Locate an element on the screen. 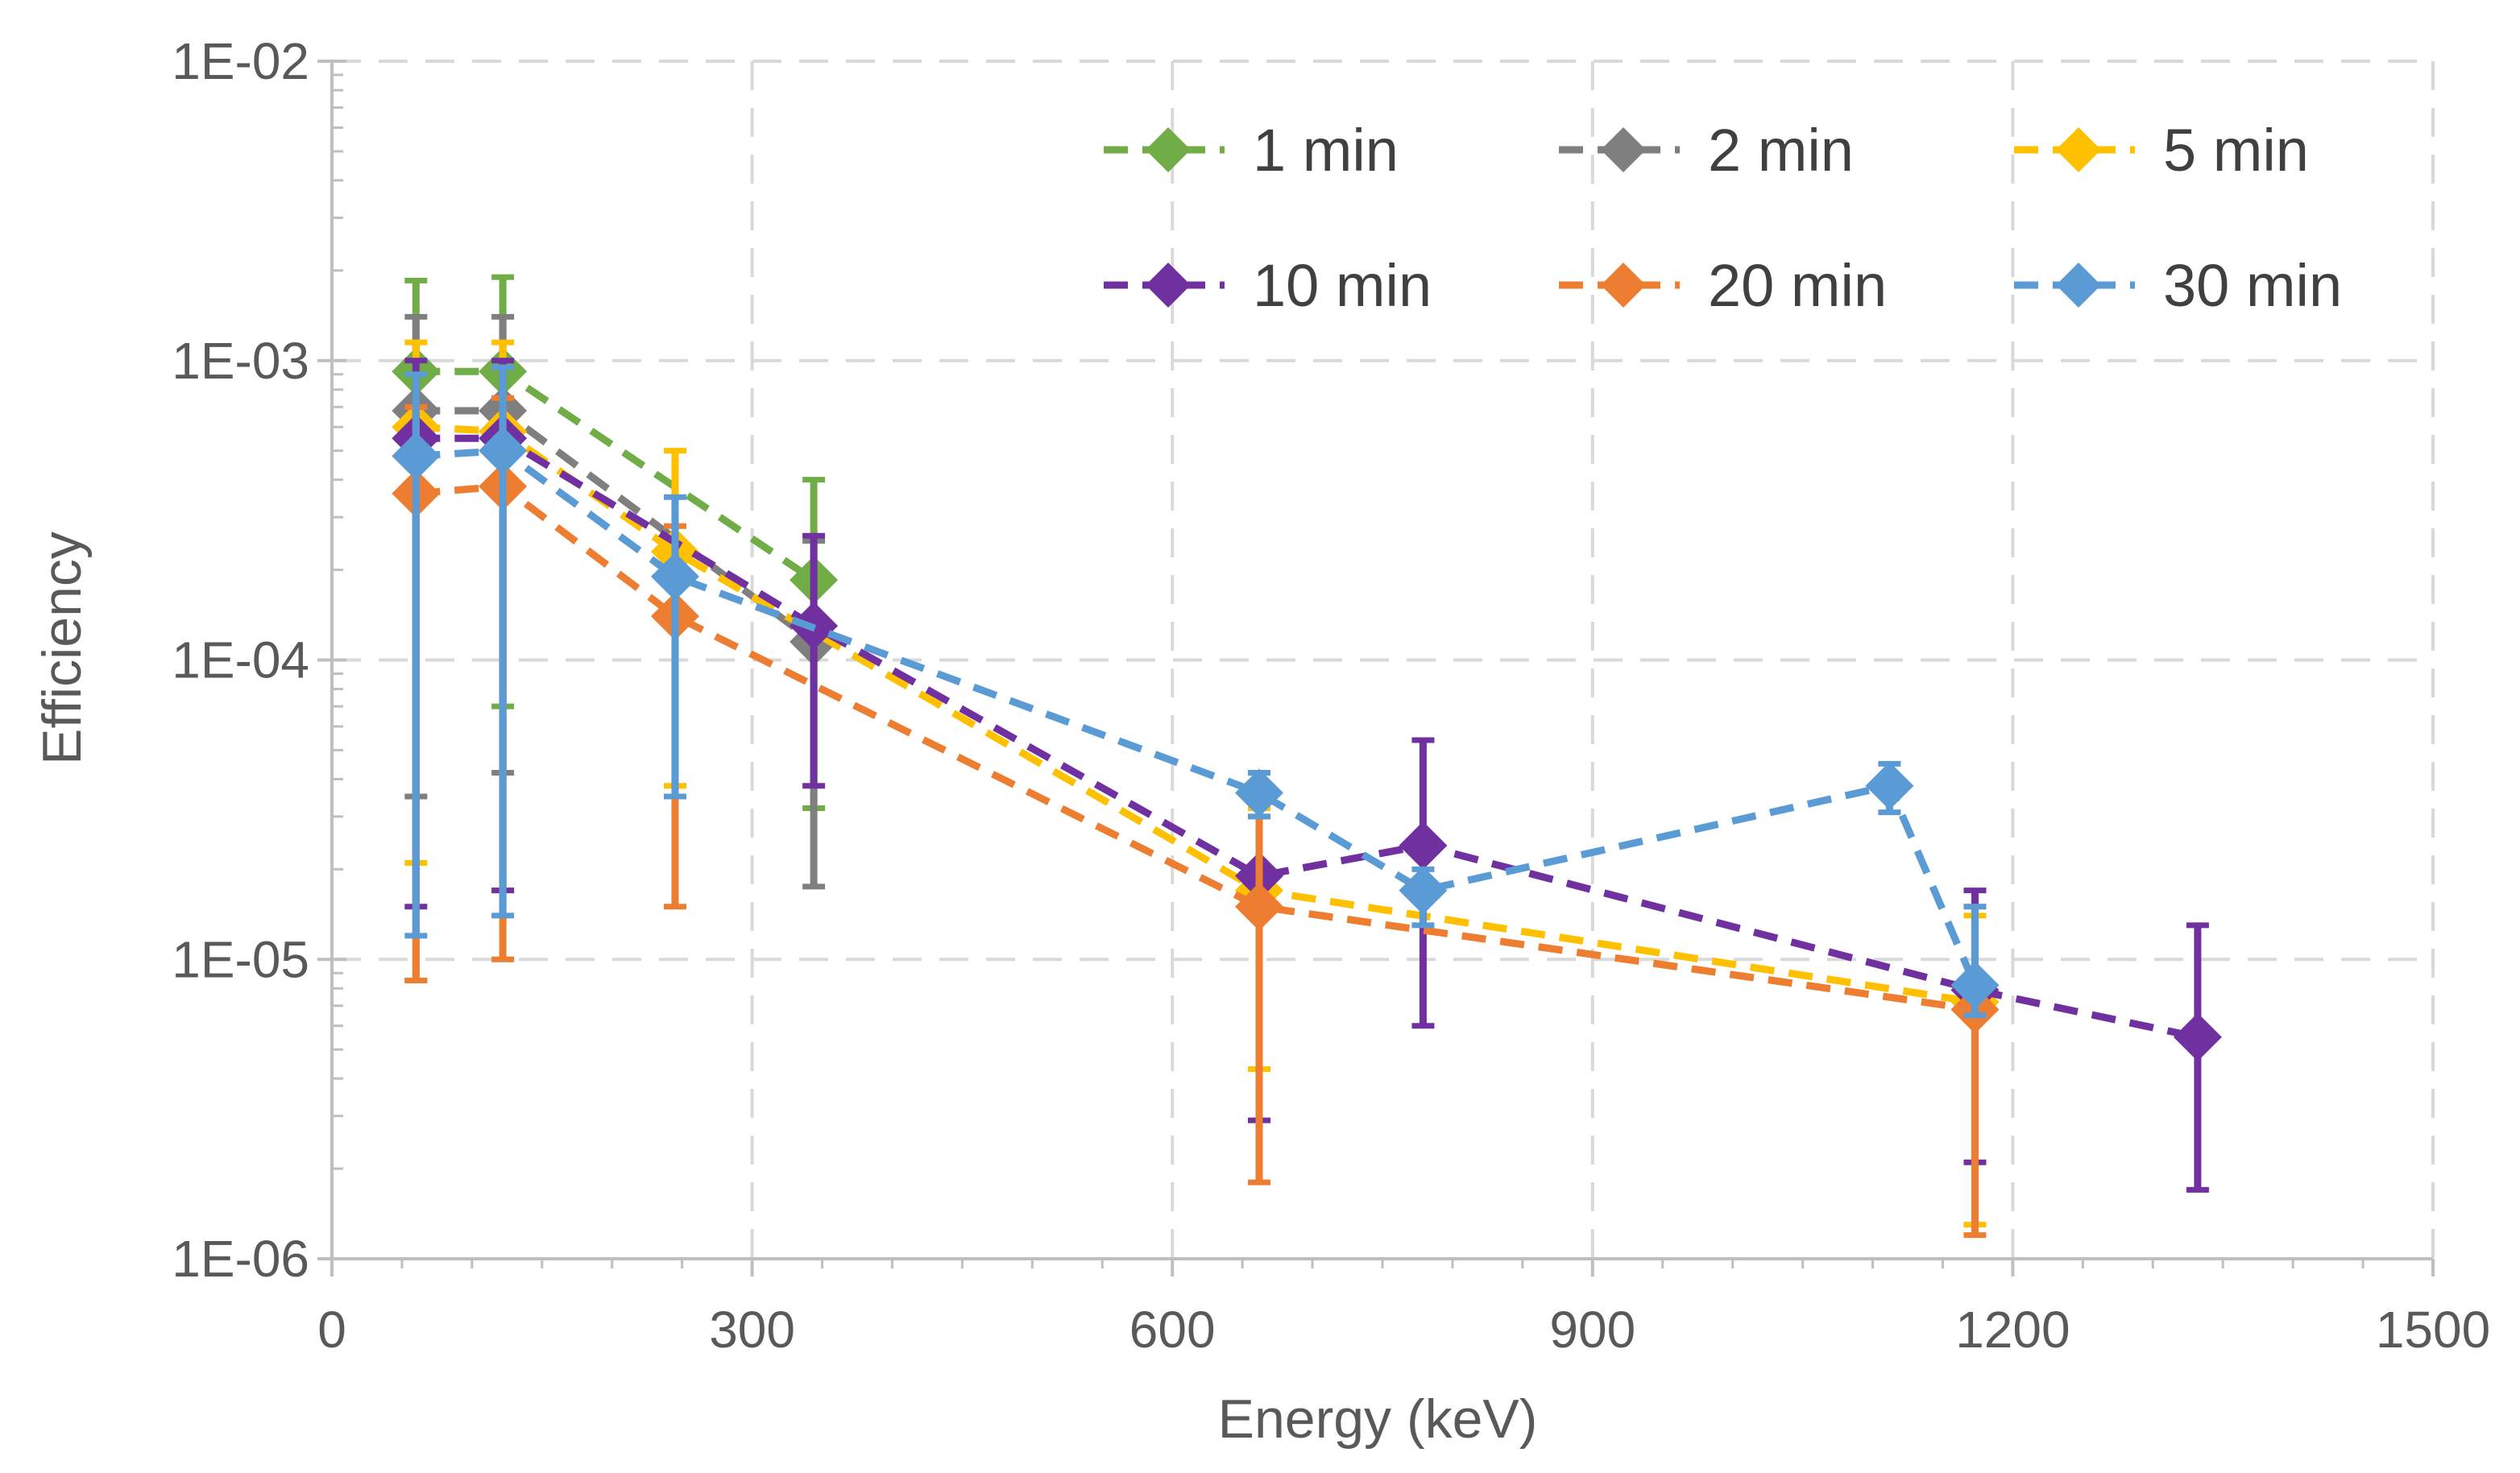  legend-label: 30 min is located at coordinates (2252, 285).